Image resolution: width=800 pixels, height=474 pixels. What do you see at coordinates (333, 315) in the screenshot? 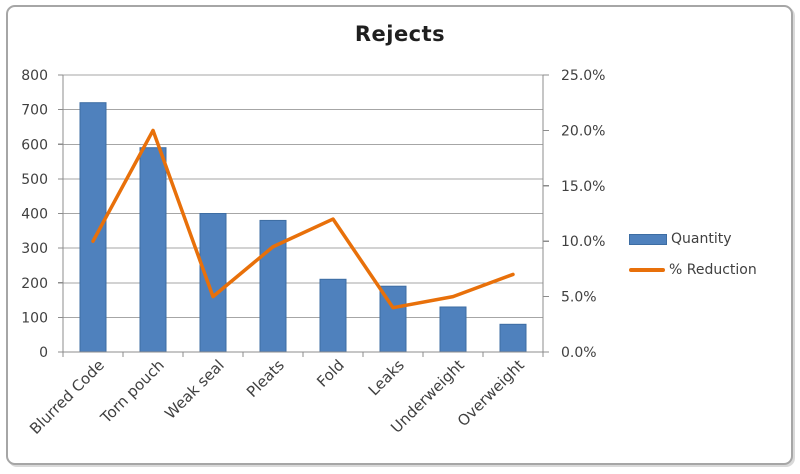
I see `bar-fold` at bounding box center [333, 315].